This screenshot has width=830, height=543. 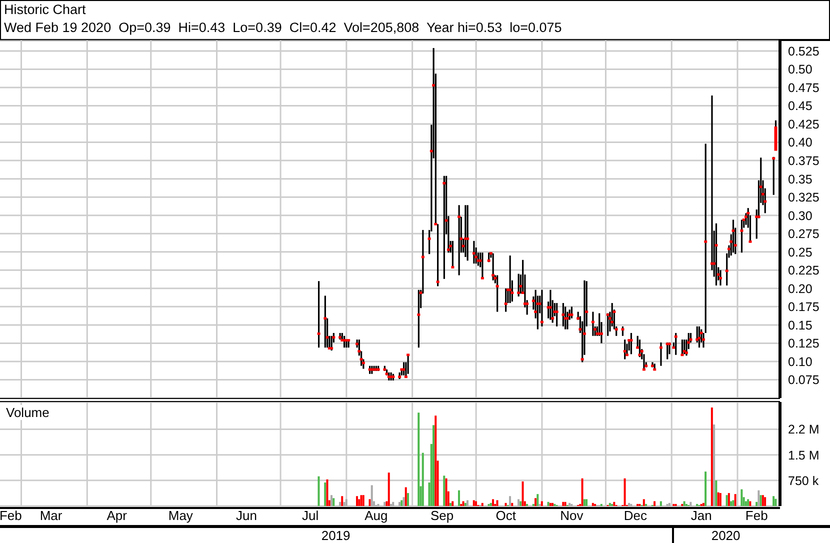 What do you see at coordinates (310, 516) in the screenshot?
I see `x-tick-label: Jul` at bounding box center [310, 516].